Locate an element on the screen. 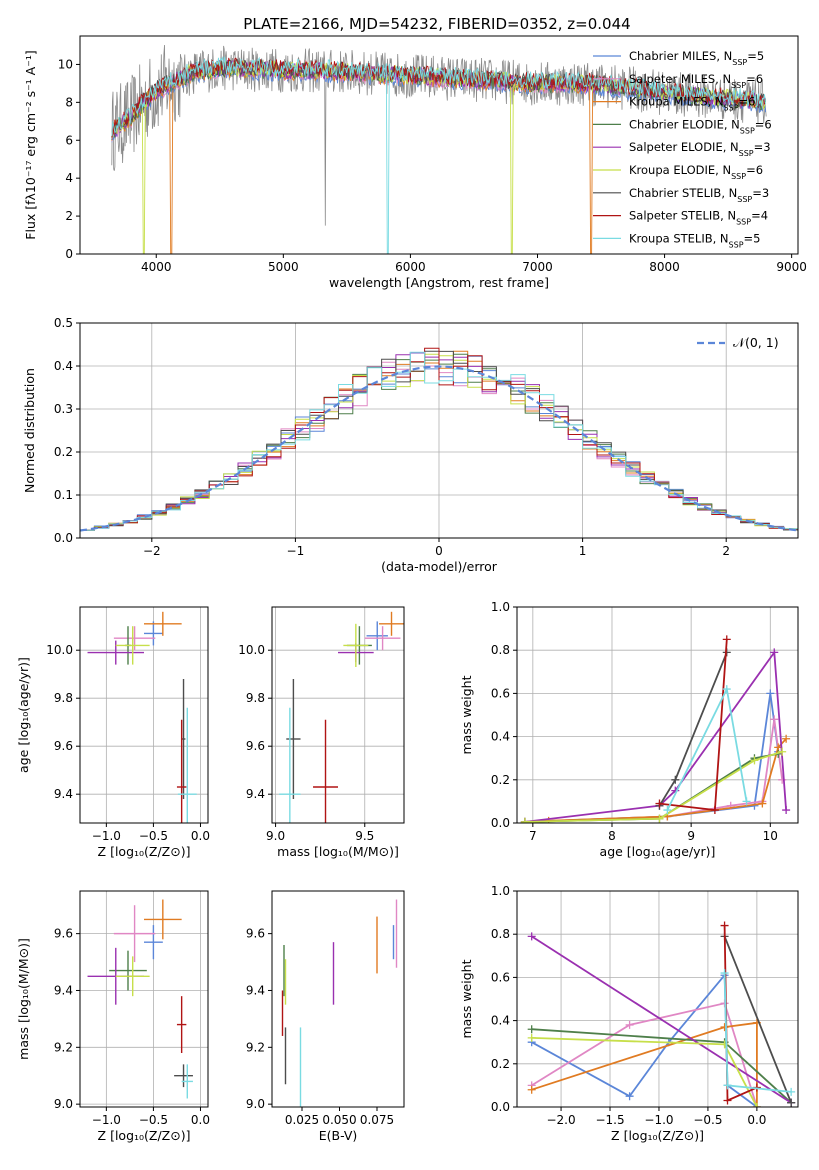  y-tick-label: 10 is located at coordinates (65, 64).